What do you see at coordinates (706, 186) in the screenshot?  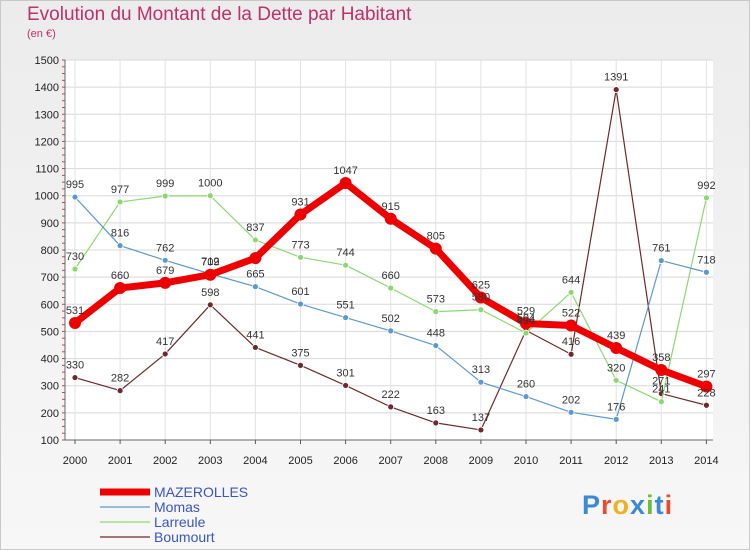 I see `data-label: 992` at bounding box center [706, 186].